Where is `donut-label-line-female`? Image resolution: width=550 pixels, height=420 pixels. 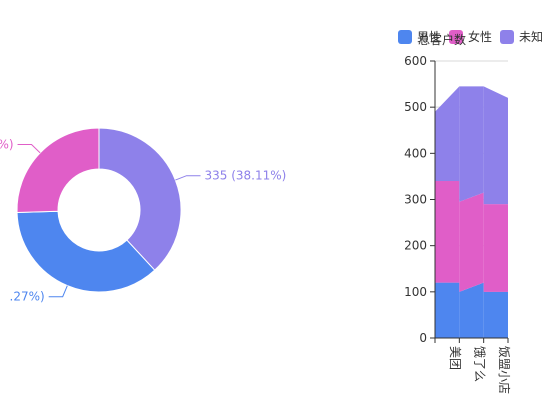 donut-label-line-female is located at coordinates (29, 149).